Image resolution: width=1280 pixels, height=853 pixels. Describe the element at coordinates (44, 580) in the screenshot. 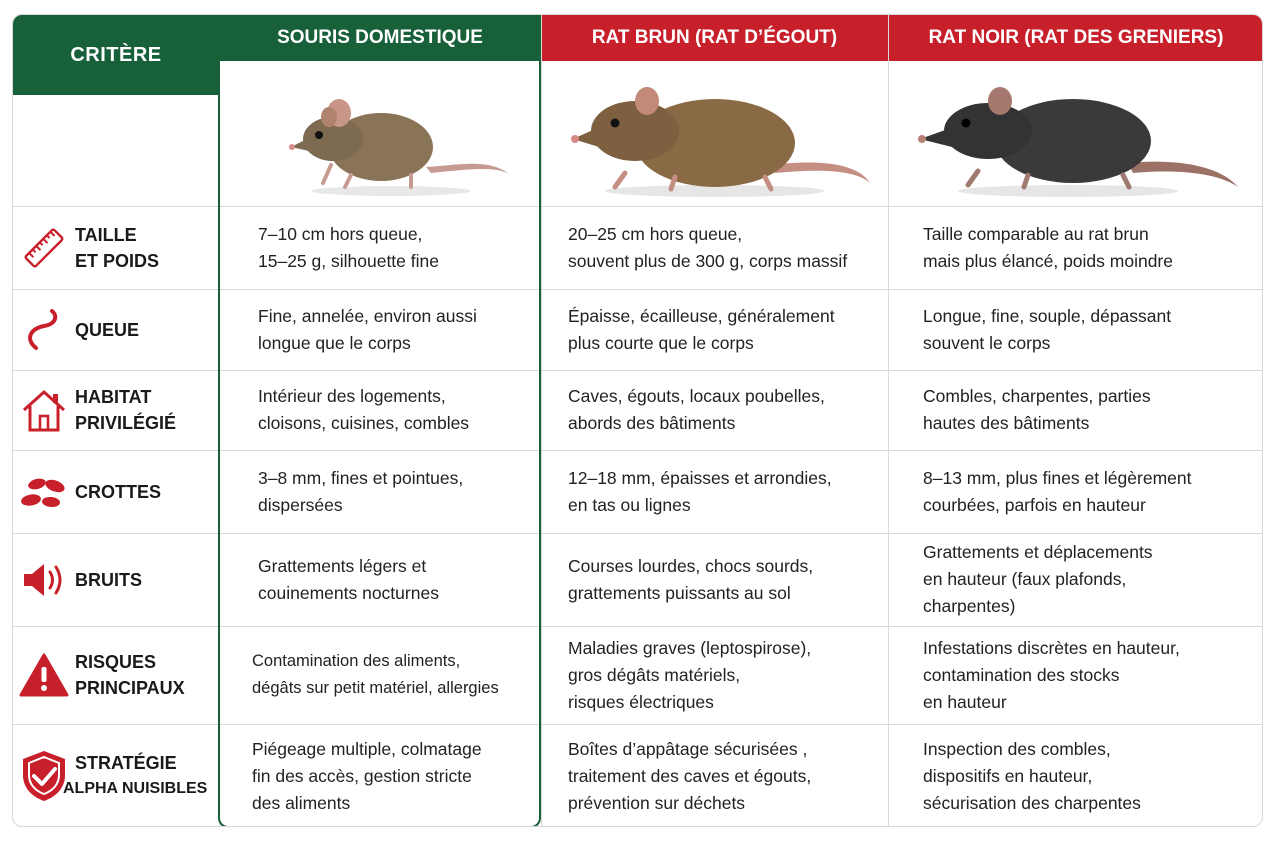

I see `speaker-icon` at that location.